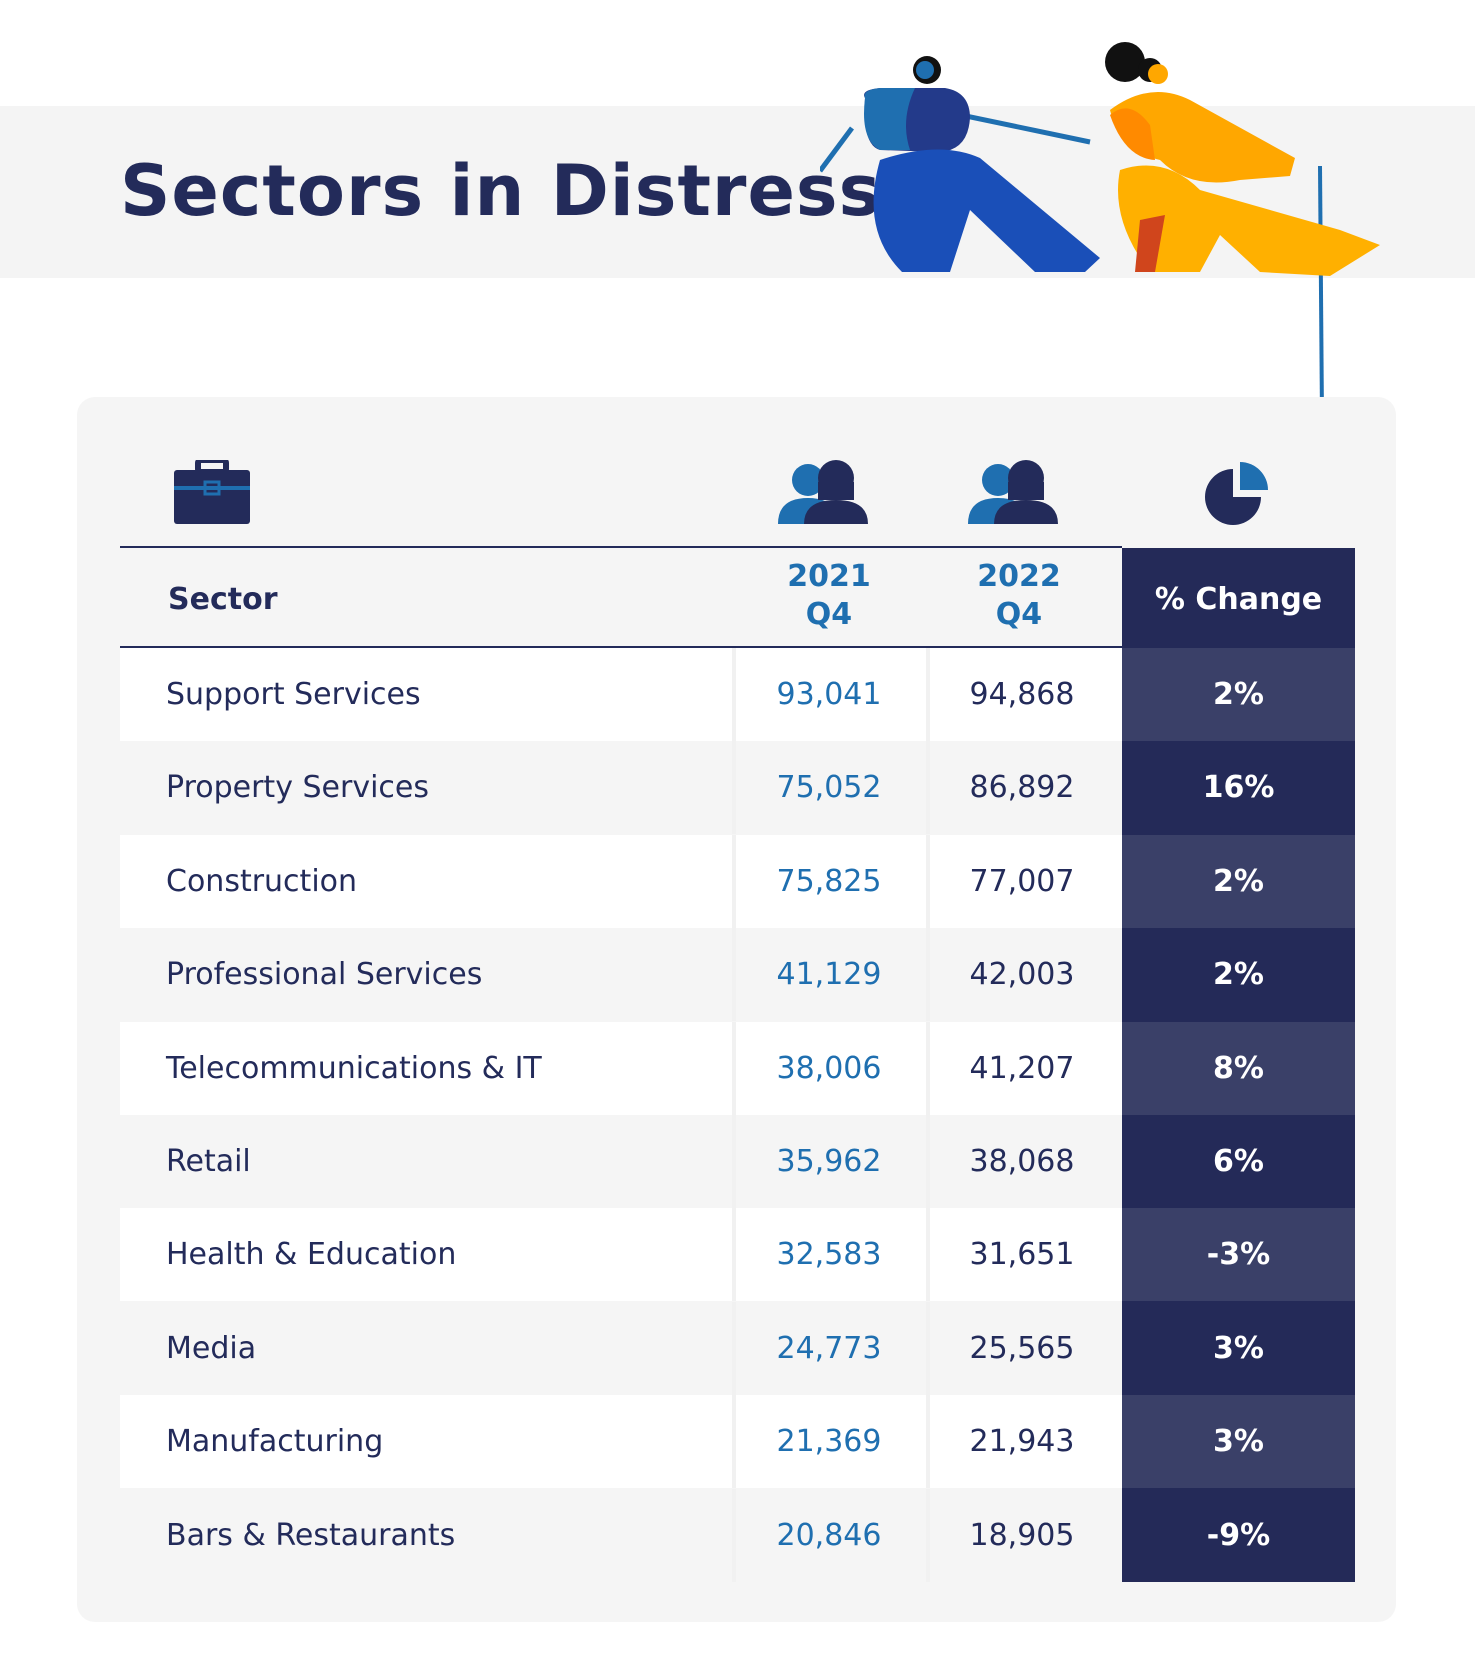  I want to click on value-2022-cell: 86,892, so click(1022, 787).